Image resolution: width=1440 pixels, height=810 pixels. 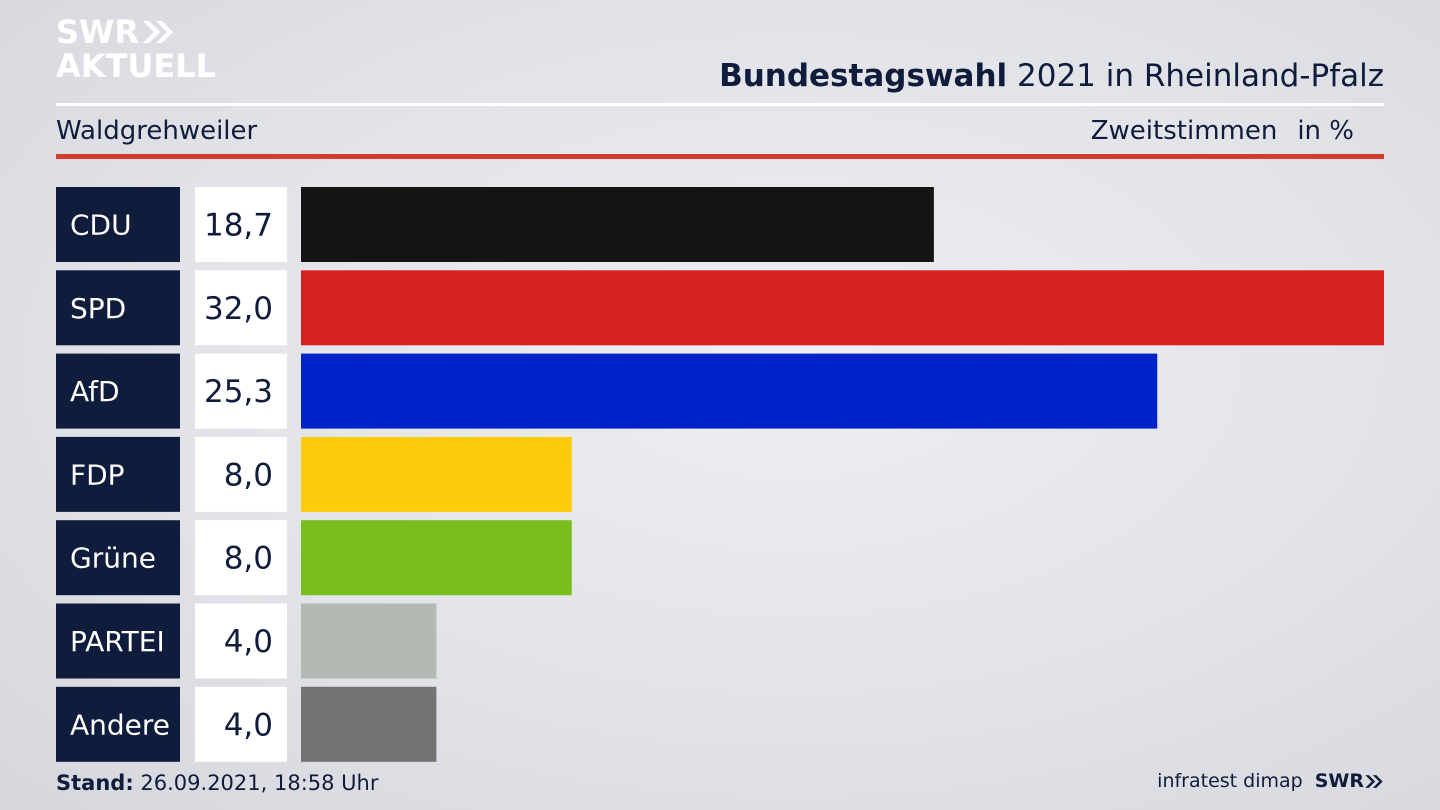 I want to click on bar-row-3: FDP 8,0, so click(x=314, y=474).